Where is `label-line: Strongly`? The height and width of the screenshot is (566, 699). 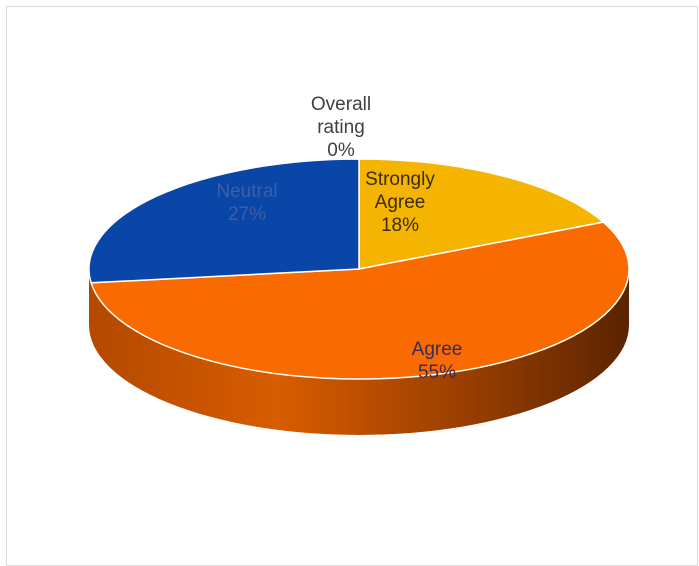
label-line: Strongly is located at coordinates (400, 179).